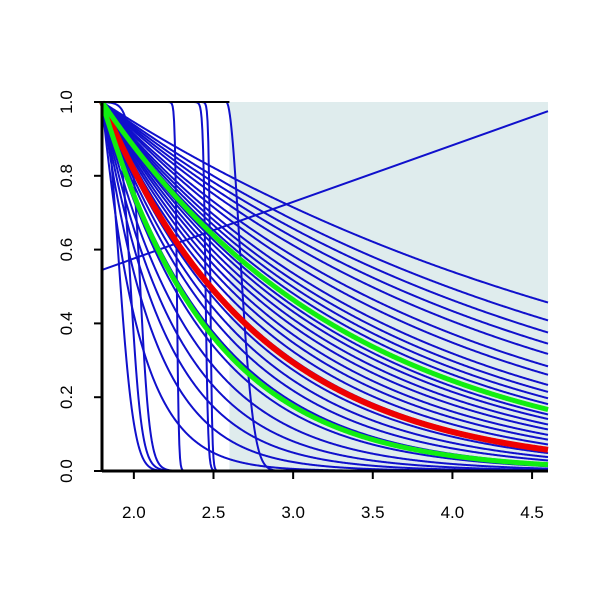 This screenshot has height=600, width=600. What do you see at coordinates (66, 471) in the screenshot?
I see `y-tick-label-0: 0.0` at bounding box center [66, 471].